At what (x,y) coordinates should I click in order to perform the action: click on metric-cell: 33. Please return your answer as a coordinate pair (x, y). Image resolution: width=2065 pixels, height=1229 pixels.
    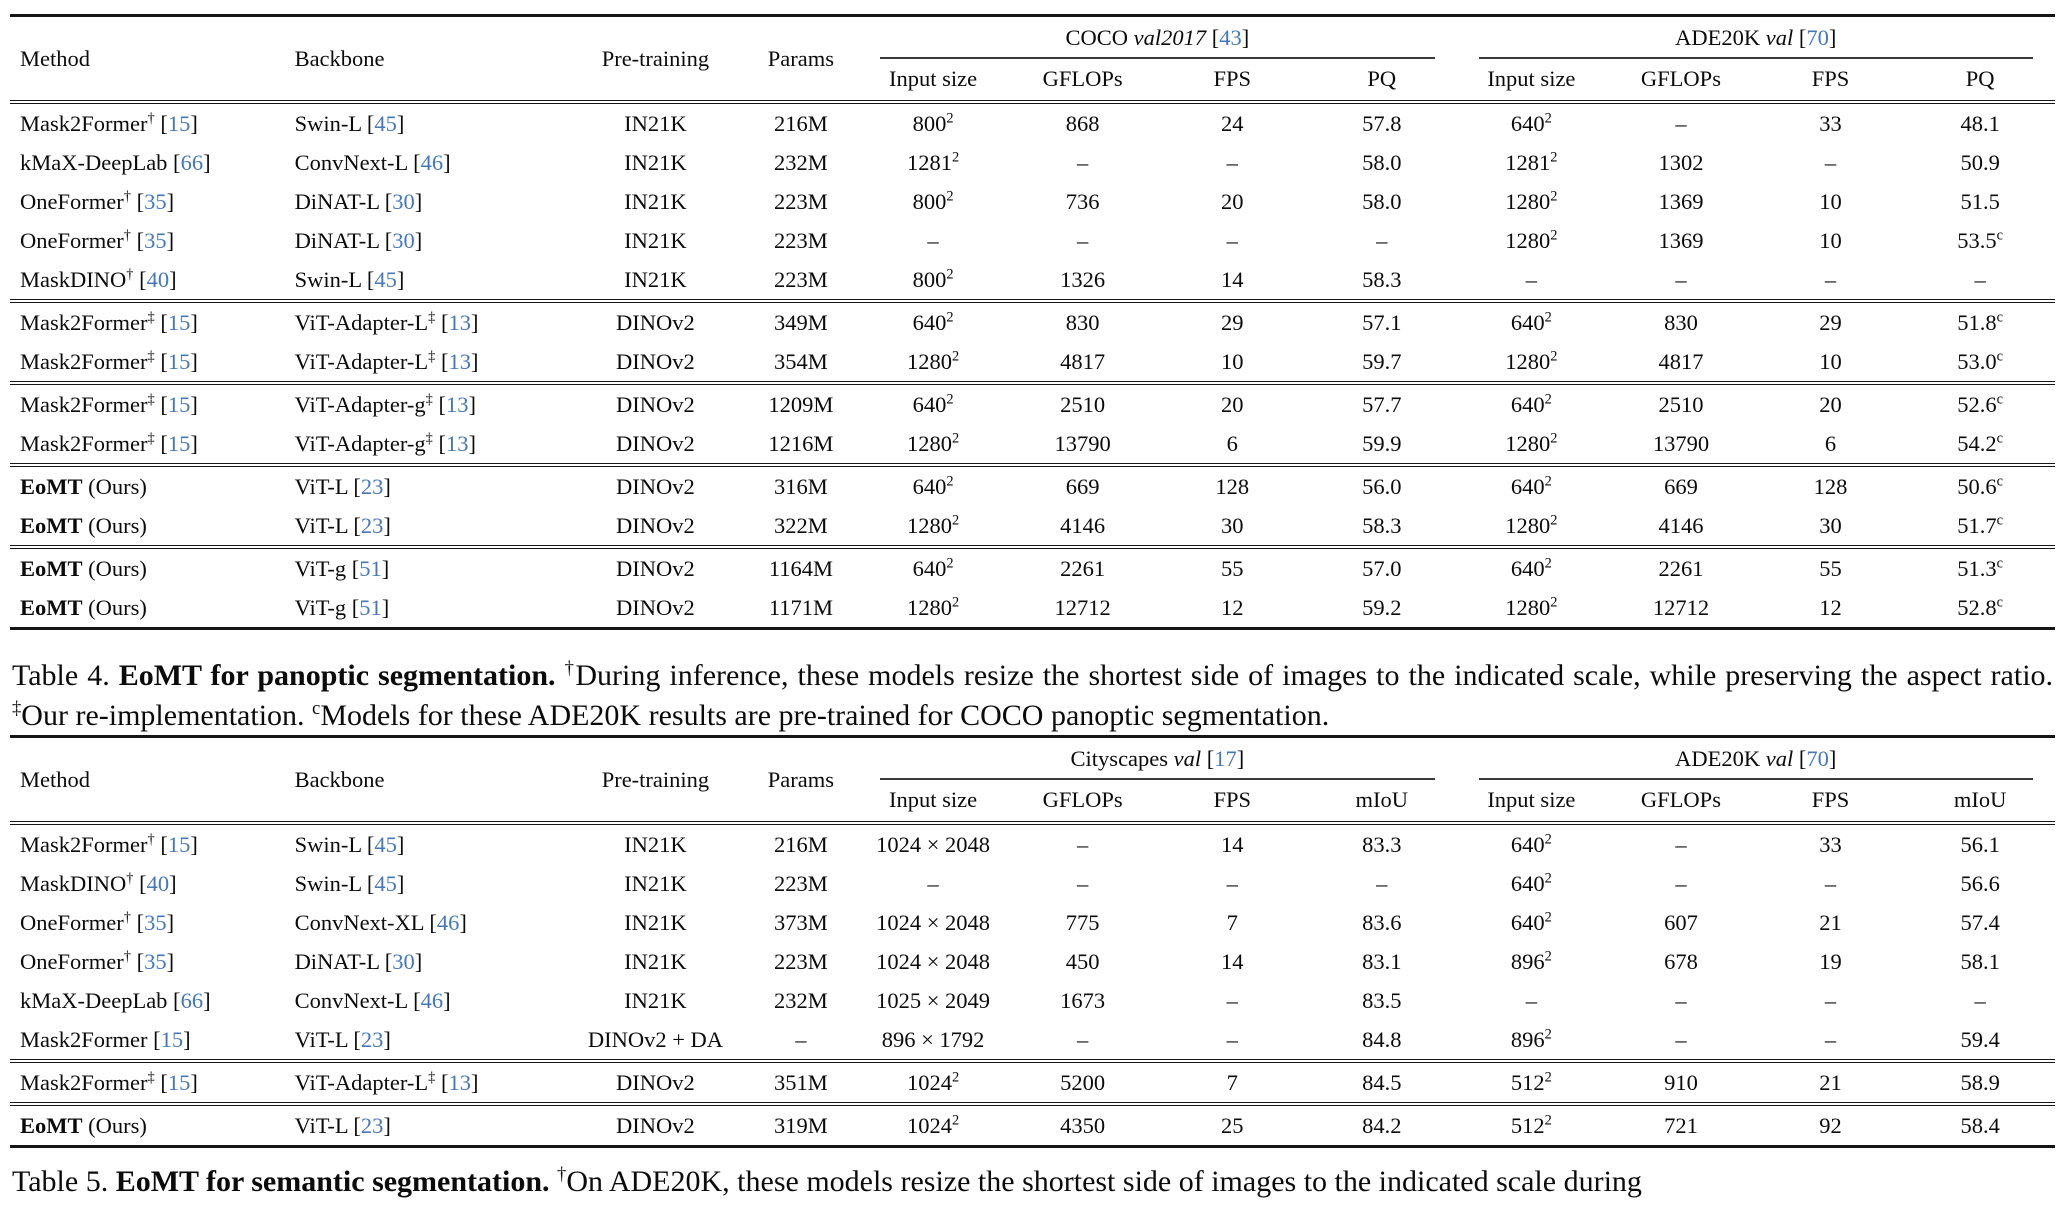
    Looking at the image, I should click on (1830, 845).